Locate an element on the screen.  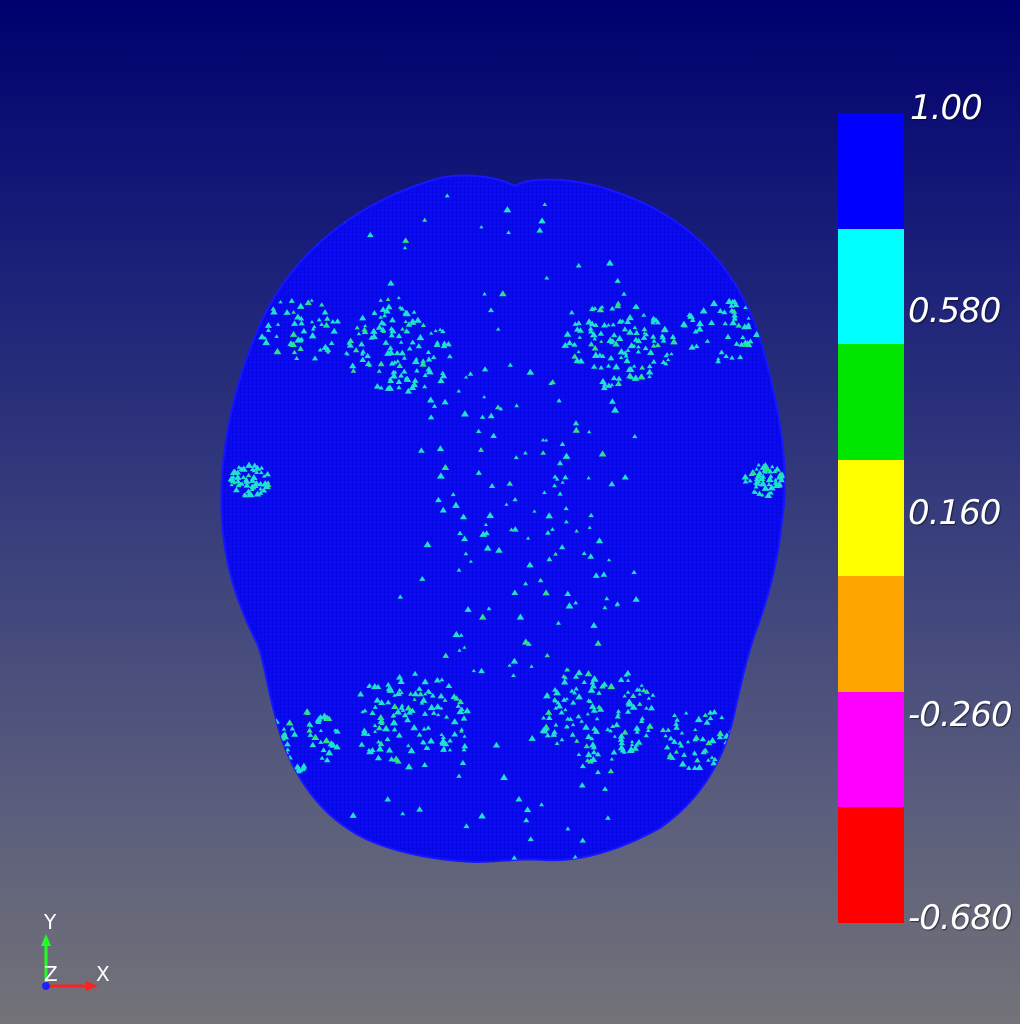
scalar-colorbar is located at coordinates (871, 518).